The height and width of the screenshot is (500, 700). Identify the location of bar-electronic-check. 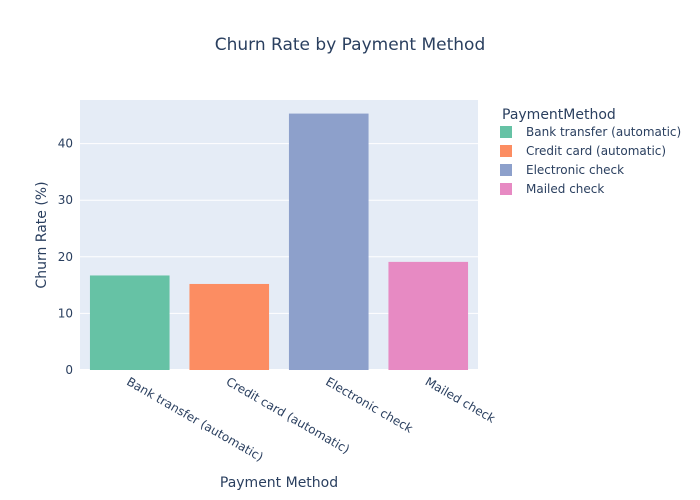
(328, 242).